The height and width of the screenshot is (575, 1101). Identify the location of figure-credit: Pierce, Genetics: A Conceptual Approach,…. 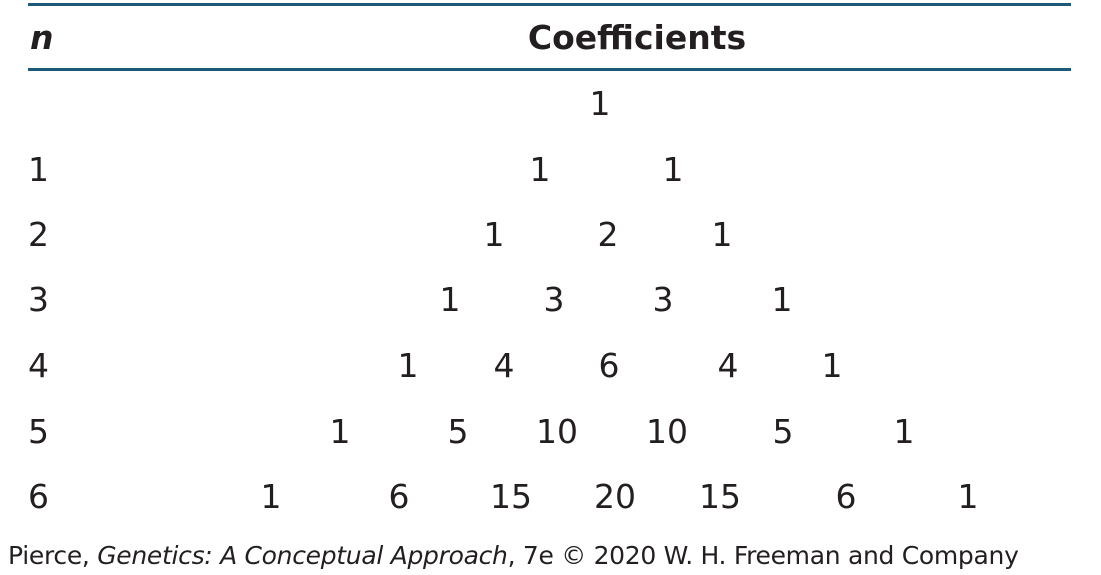
(513, 556).